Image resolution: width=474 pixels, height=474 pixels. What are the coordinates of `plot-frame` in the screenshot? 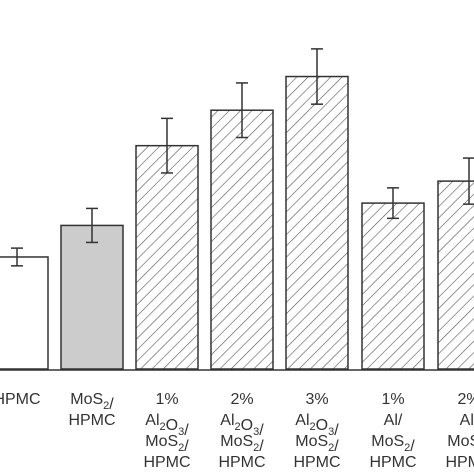 It's located at (237, 370).